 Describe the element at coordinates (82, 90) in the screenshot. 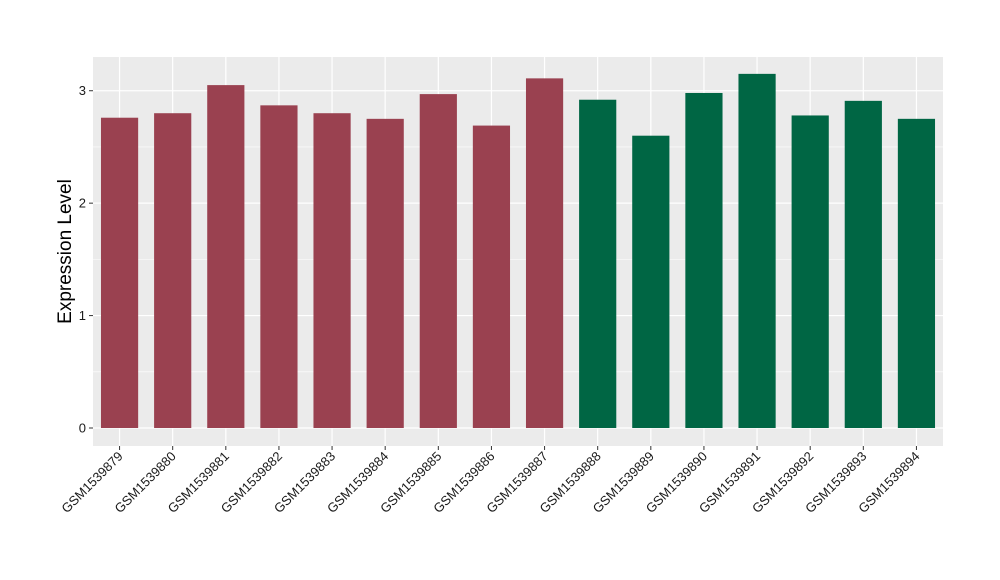

I see `y-tick-label: 3` at that location.